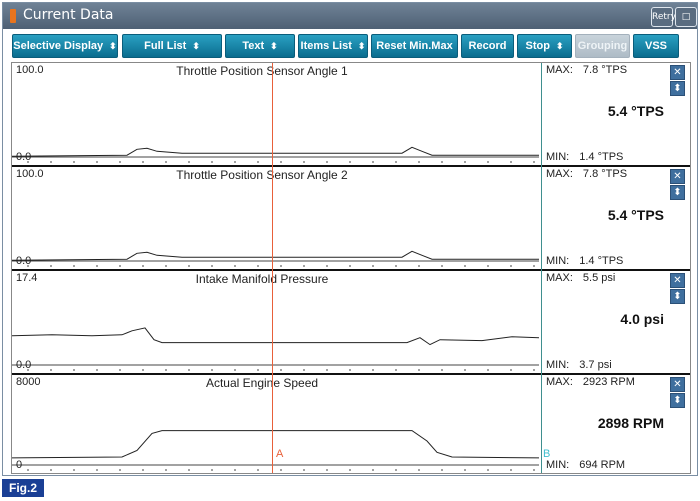  I want to click on value-panel: MAX: 2923 RPM 2898 RPM MIN: 694 RPM ✕ ⬍, so click(616, 424).